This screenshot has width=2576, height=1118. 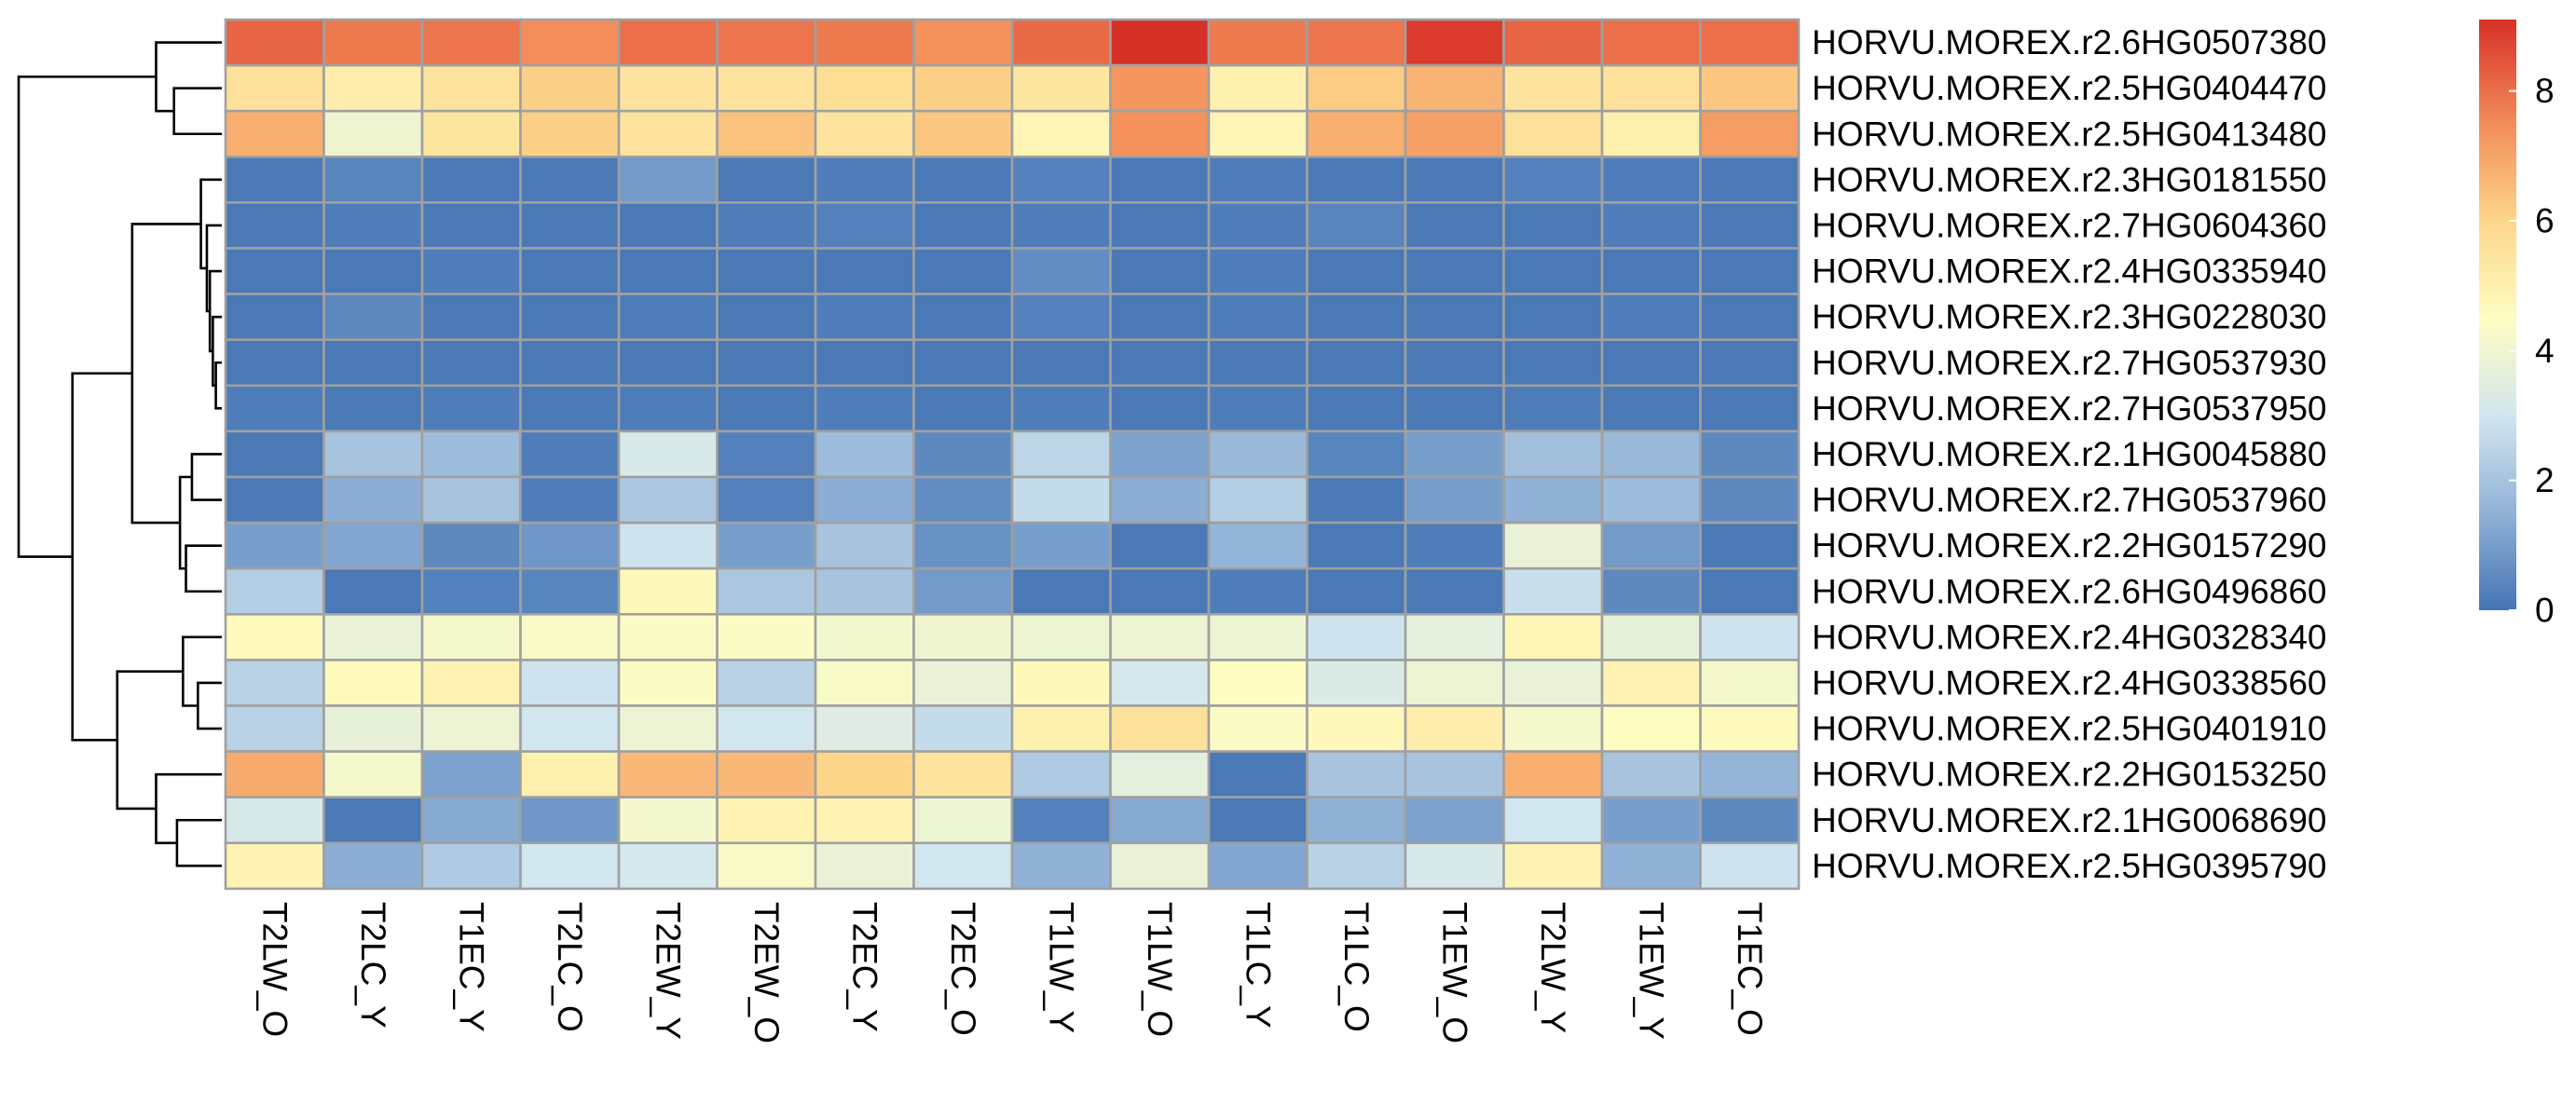 What do you see at coordinates (2069, 775) in the screenshot?
I see `row-label: HORVU.MOREX.r2.2HG0153250` at bounding box center [2069, 775].